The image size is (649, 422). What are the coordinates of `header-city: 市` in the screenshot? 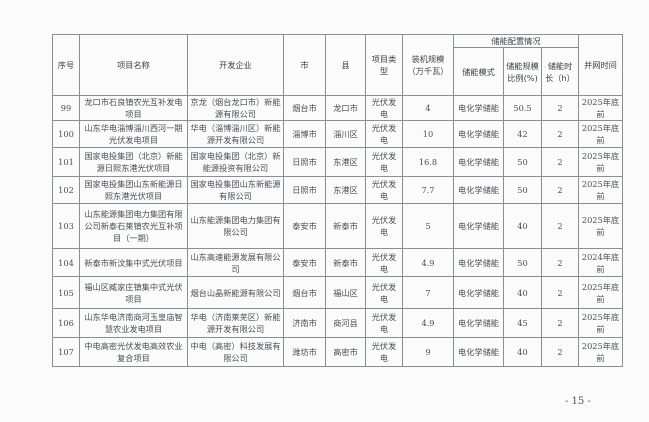 It's located at (304, 65).